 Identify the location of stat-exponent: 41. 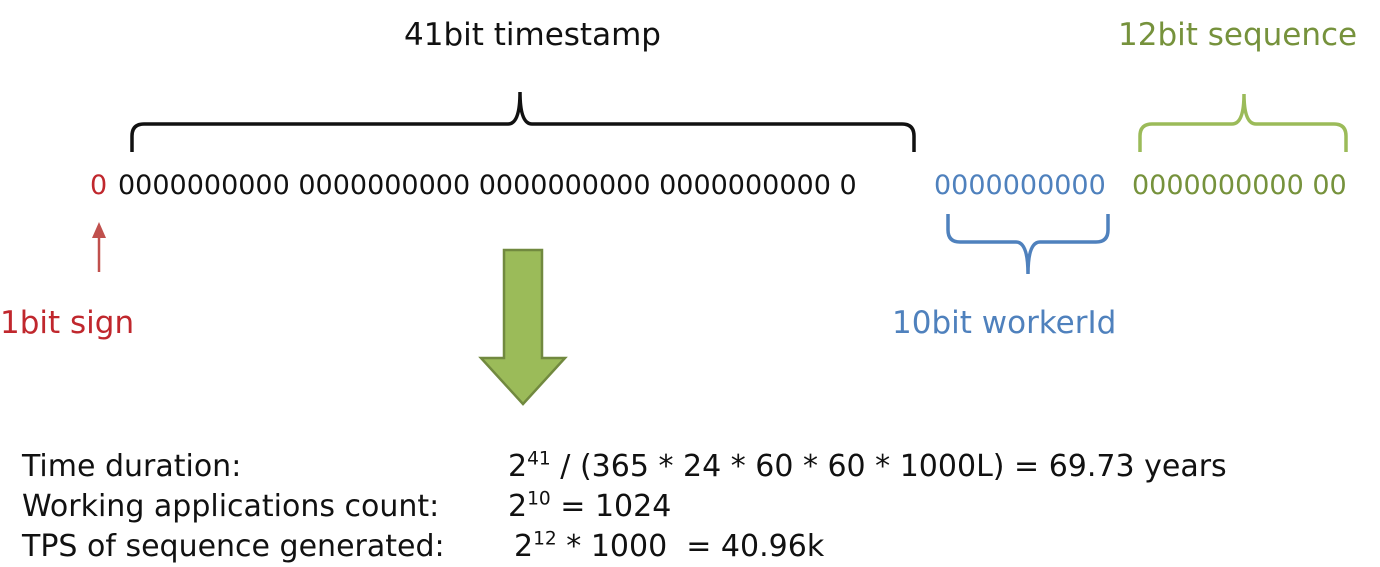
(539, 459).